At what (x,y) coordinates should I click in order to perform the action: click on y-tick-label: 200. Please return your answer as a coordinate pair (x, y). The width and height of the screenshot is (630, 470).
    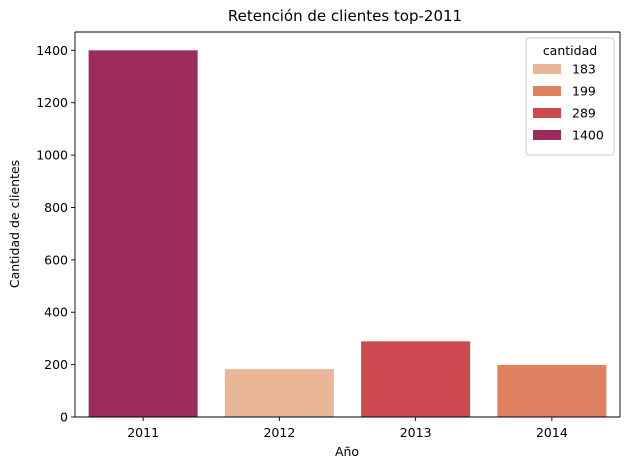
    Looking at the image, I should click on (56, 364).